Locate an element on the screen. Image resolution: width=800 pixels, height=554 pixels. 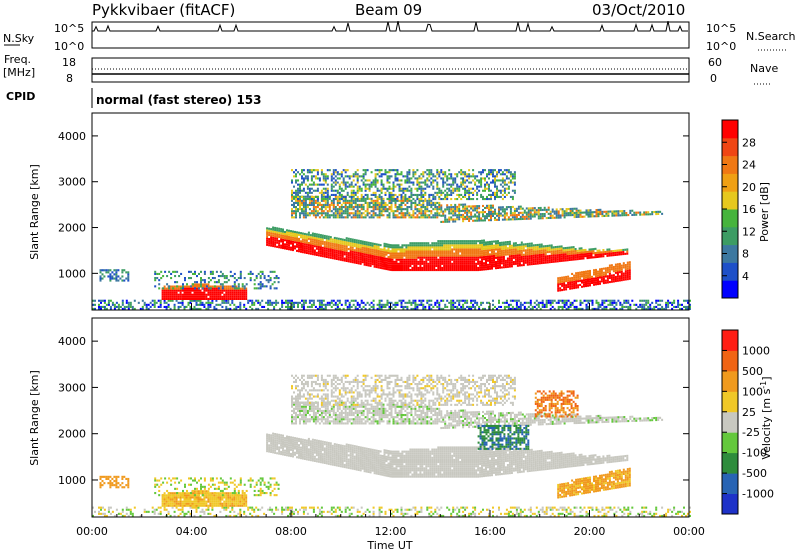
freq-label-line1: Freq. is located at coordinates (17, 59).